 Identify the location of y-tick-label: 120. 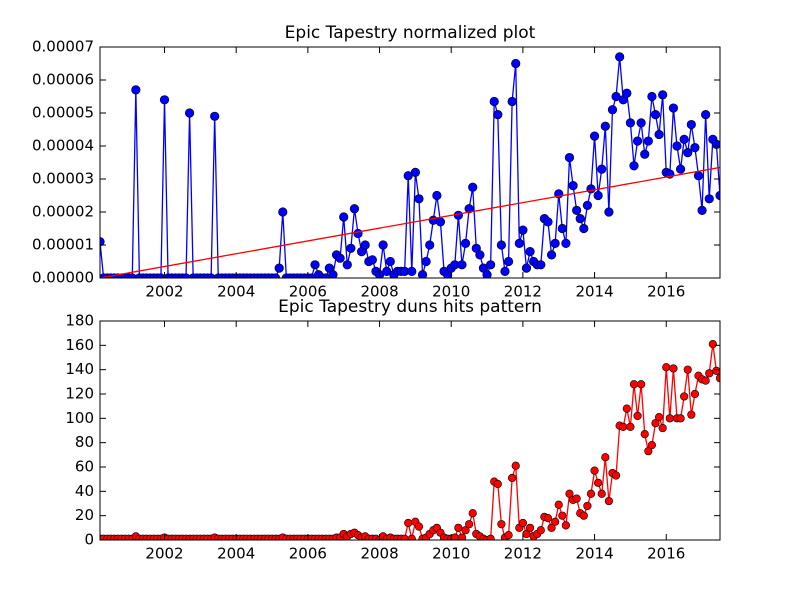
(79, 394).